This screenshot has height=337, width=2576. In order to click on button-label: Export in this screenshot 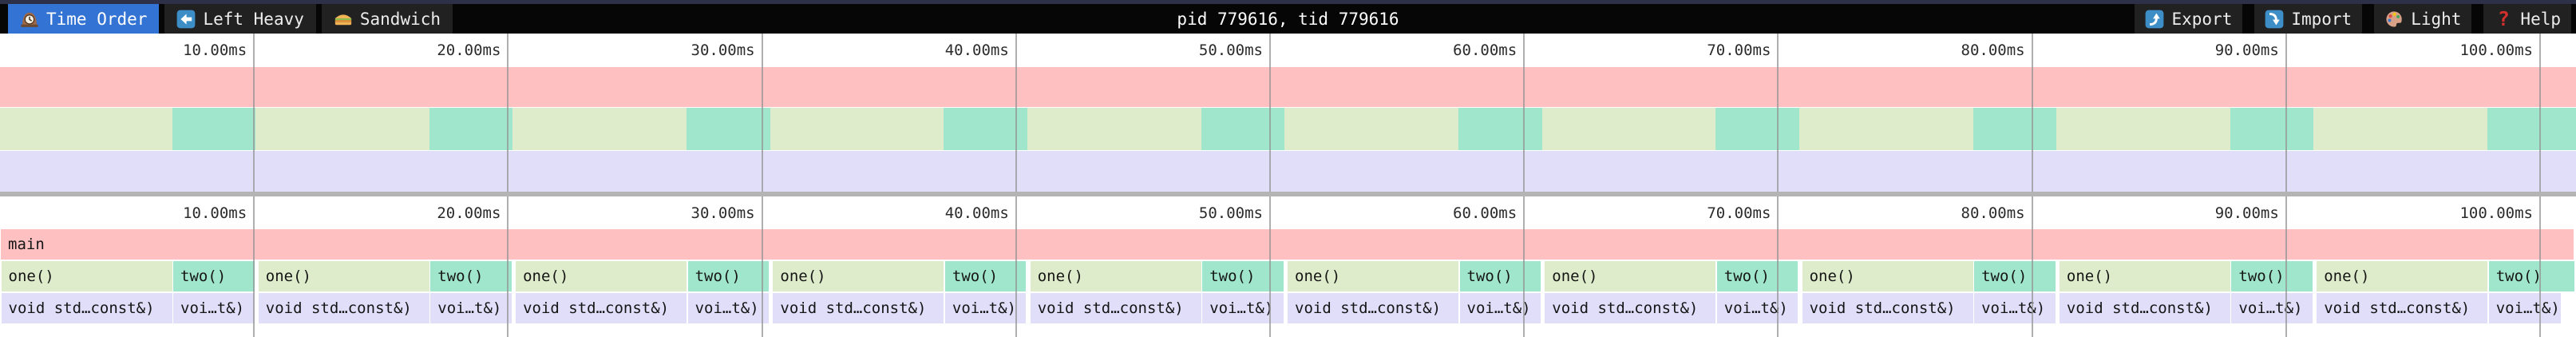, I will do `click(2202, 19)`.